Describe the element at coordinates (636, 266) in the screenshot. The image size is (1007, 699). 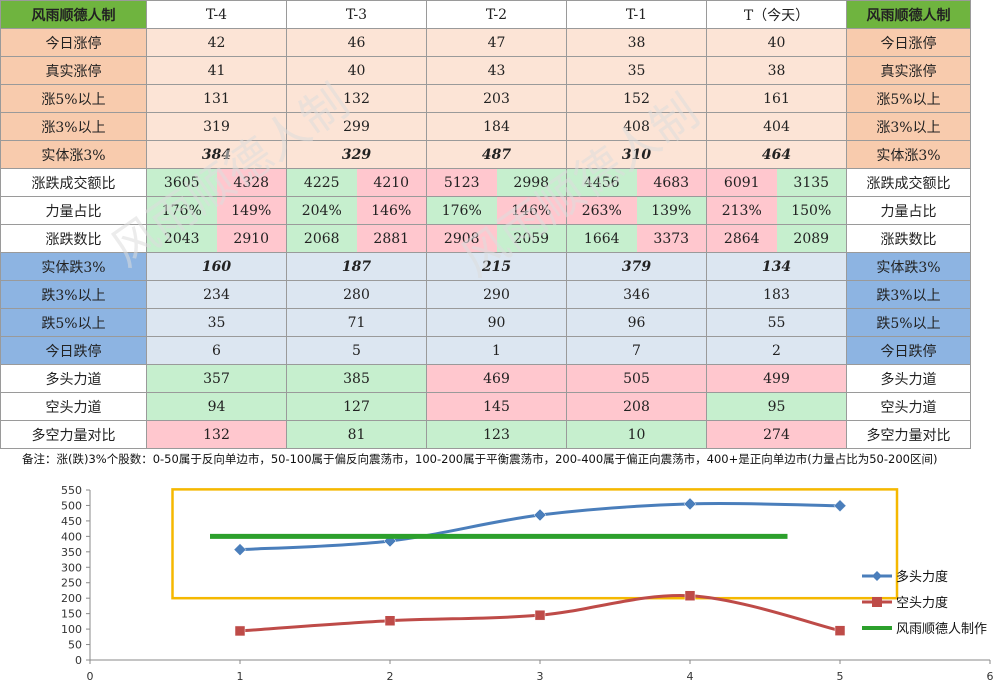
I see `solid-down-row-value: 379` at that location.